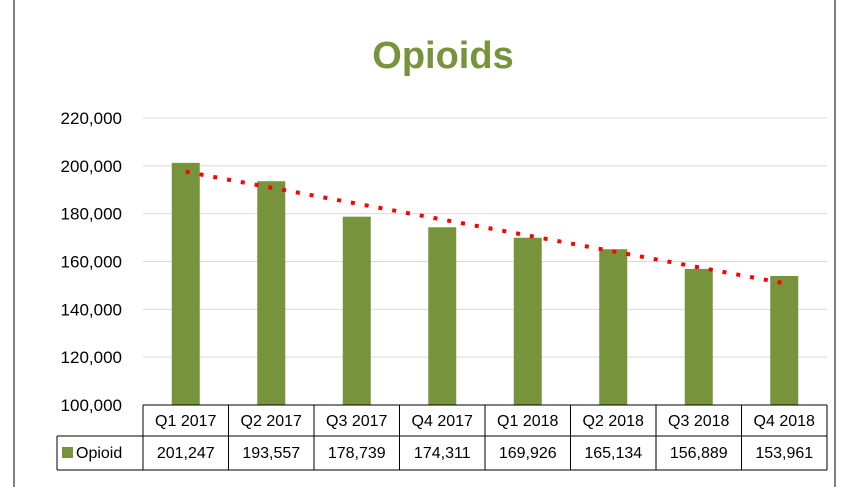 The height and width of the screenshot is (487, 848). I want to click on x-tick-label: Q4 2017, so click(442, 421).